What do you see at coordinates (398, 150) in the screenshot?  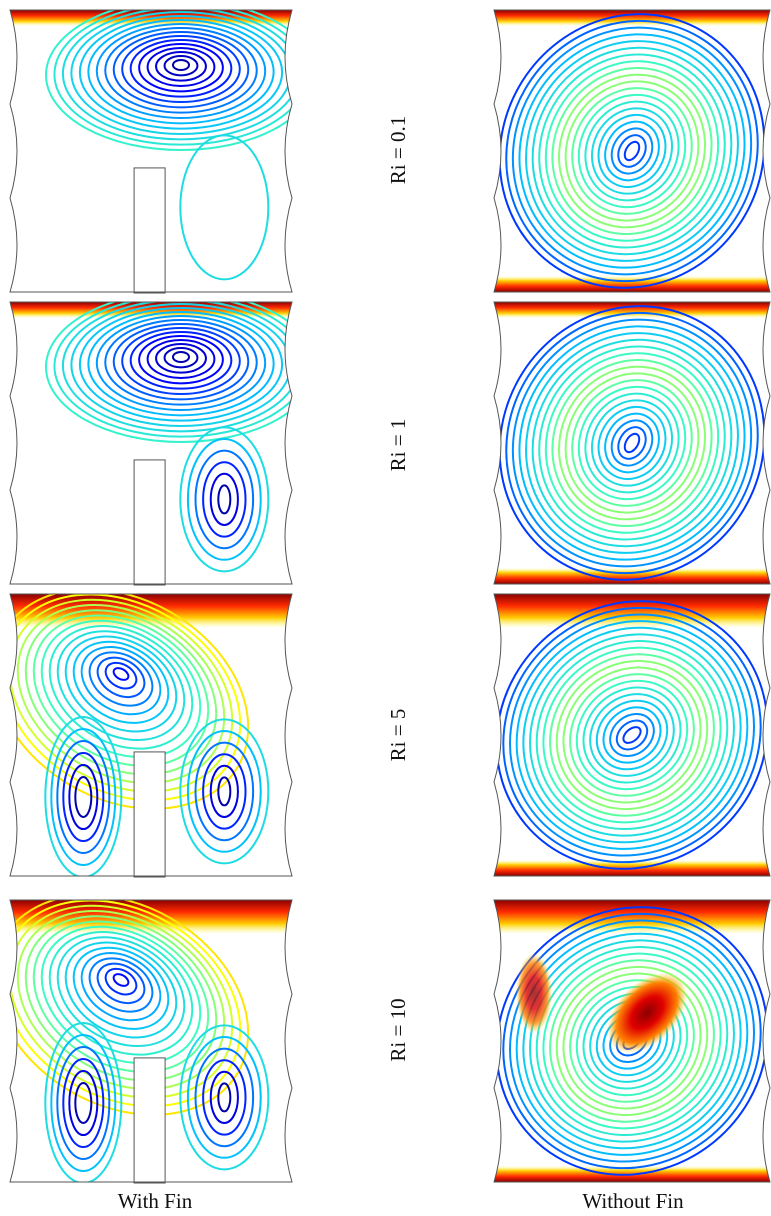 I see `row-label-ri-0-1: Ri = 0.1` at bounding box center [398, 150].